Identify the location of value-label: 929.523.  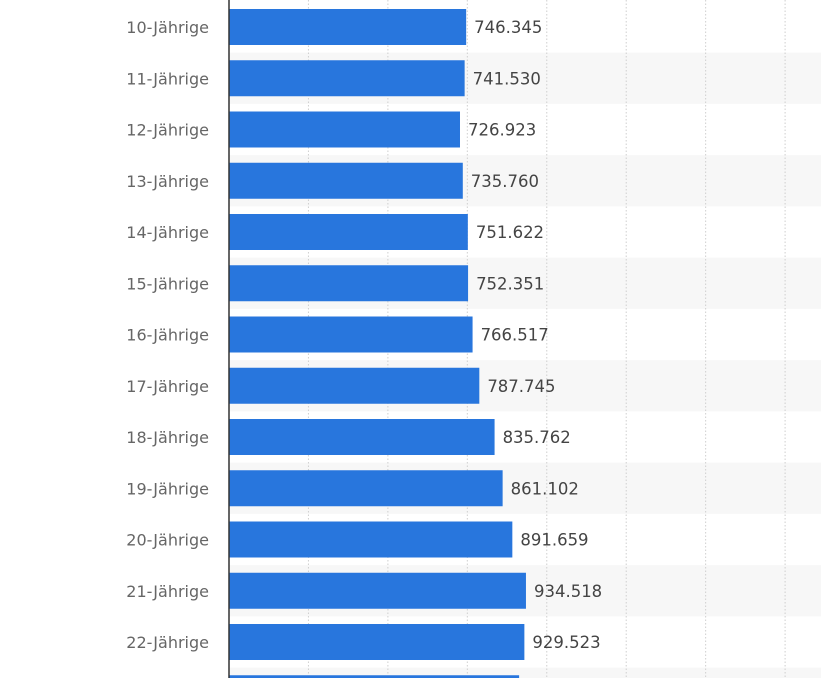
(566, 642).